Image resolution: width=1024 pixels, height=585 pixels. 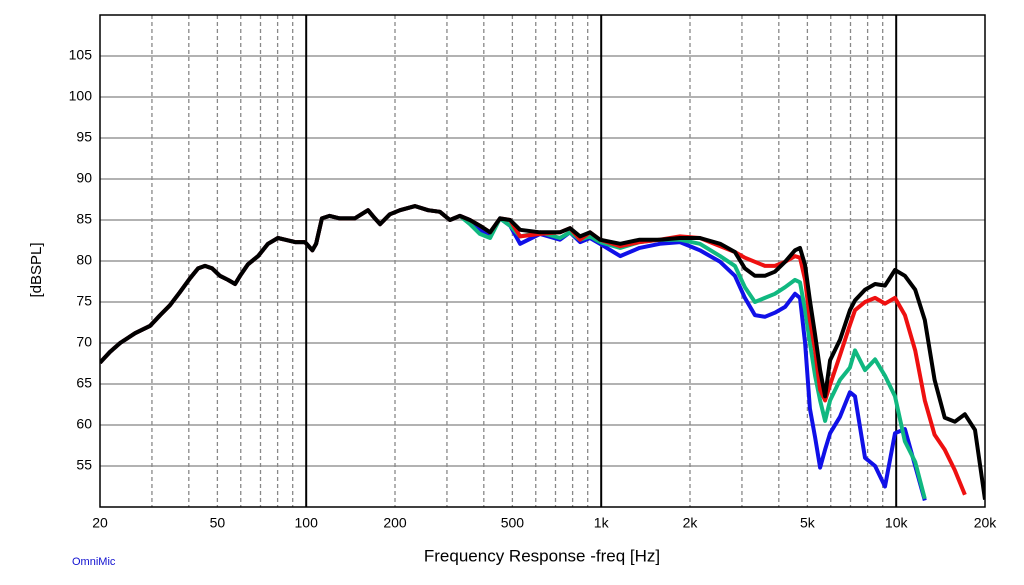 I want to click on y-tick-label: 60, so click(x=84, y=424).